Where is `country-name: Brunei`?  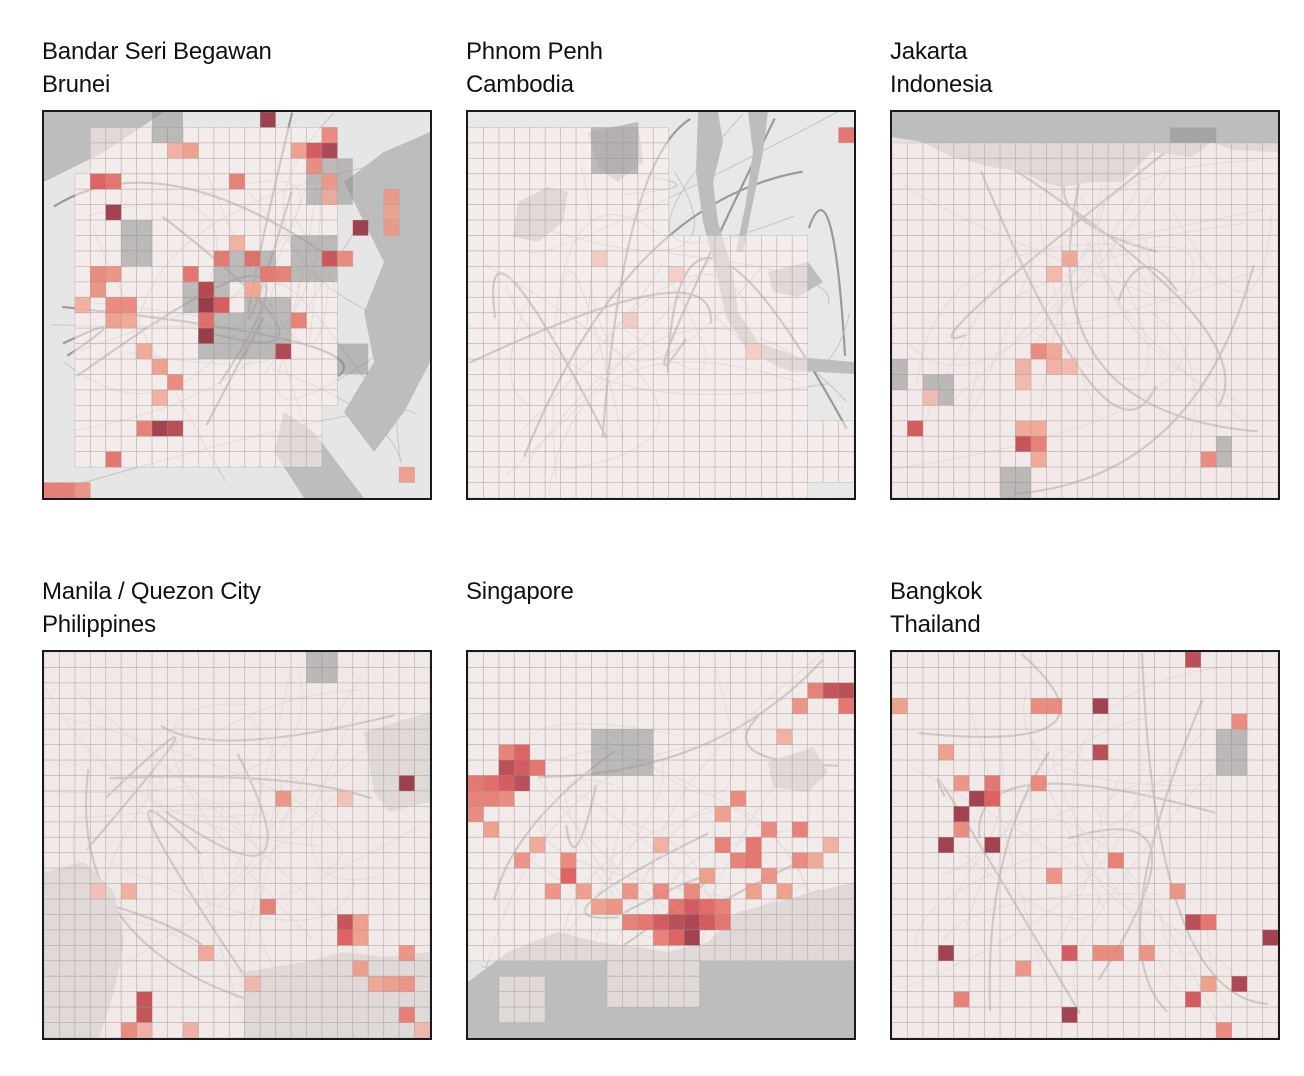
country-name: Brunei is located at coordinates (76, 84).